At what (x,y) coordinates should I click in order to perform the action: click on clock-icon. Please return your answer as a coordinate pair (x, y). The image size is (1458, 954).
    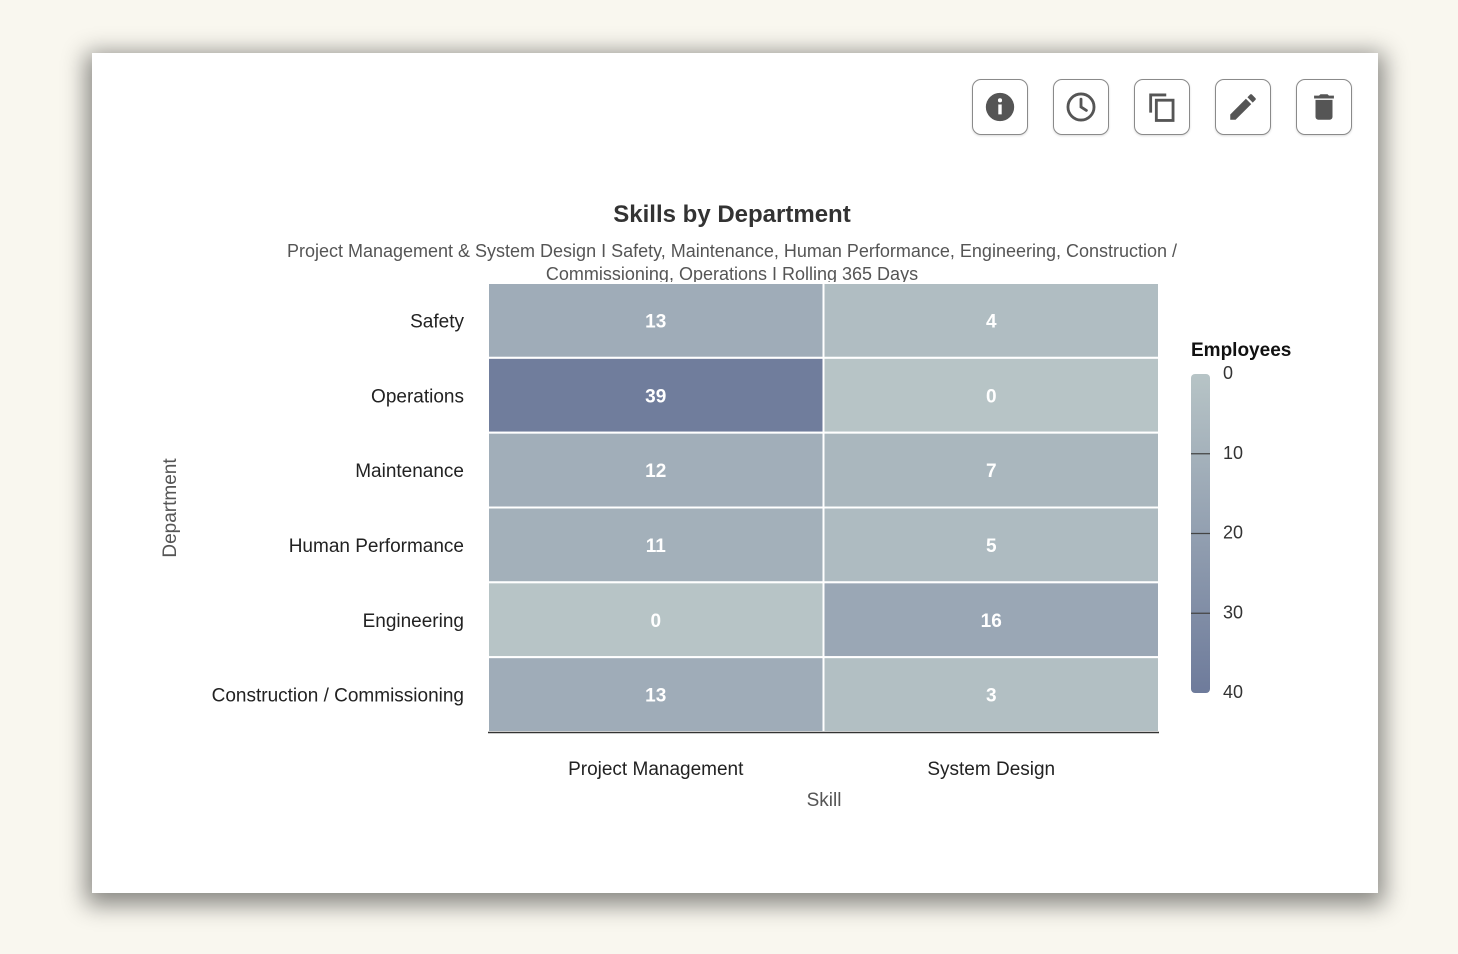
    Looking at the image, I should click on (1081, 107).